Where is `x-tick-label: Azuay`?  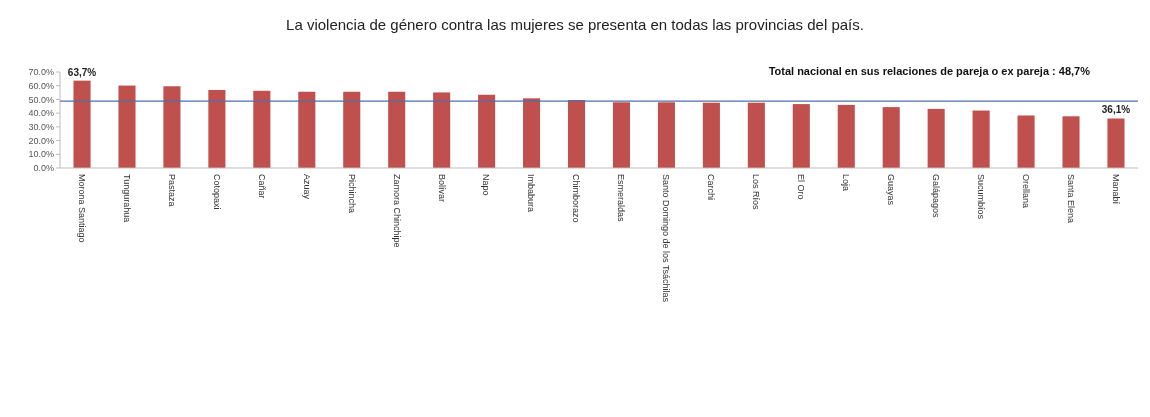 x-tick-label: Azuay is located at coordinates (306, 187).